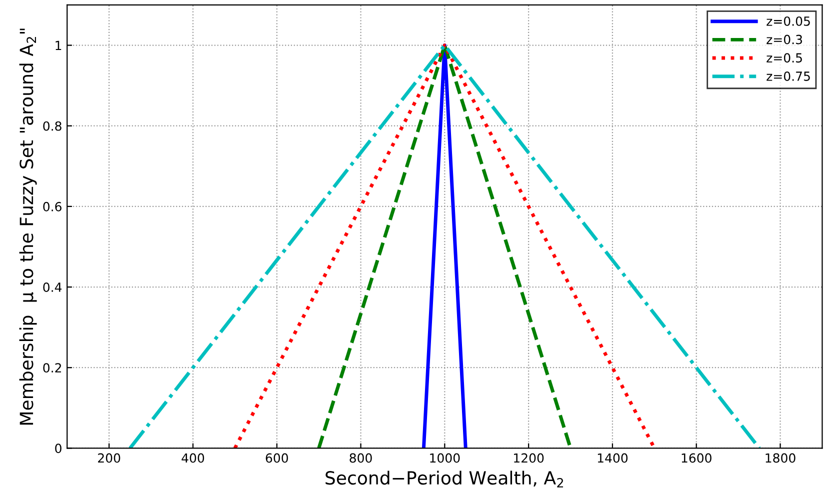 Image resolution: width=839 pixels, height=498 pixels. Describe the element at coordinates (28, 226) in the screenshot. I see `y-axis-title: Membership μ to the Fuzzy Set "around A$_{2}$"` at that location.